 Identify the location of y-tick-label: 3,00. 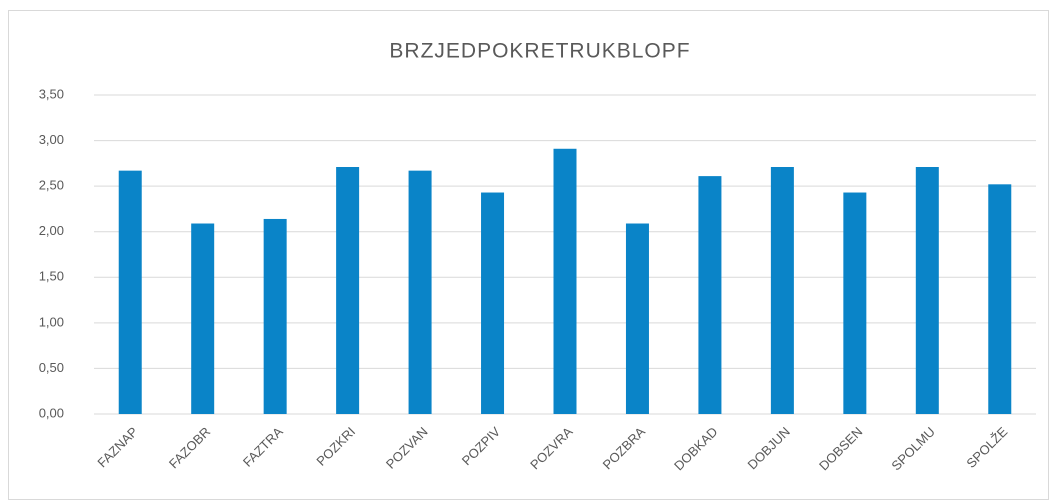
(51, 139).